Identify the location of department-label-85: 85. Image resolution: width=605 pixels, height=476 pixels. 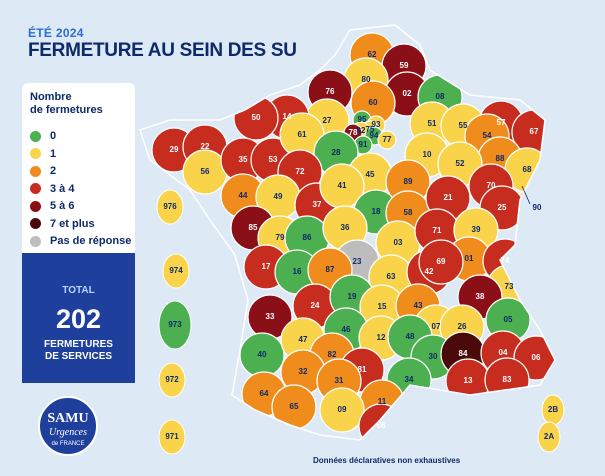
(253, 227).